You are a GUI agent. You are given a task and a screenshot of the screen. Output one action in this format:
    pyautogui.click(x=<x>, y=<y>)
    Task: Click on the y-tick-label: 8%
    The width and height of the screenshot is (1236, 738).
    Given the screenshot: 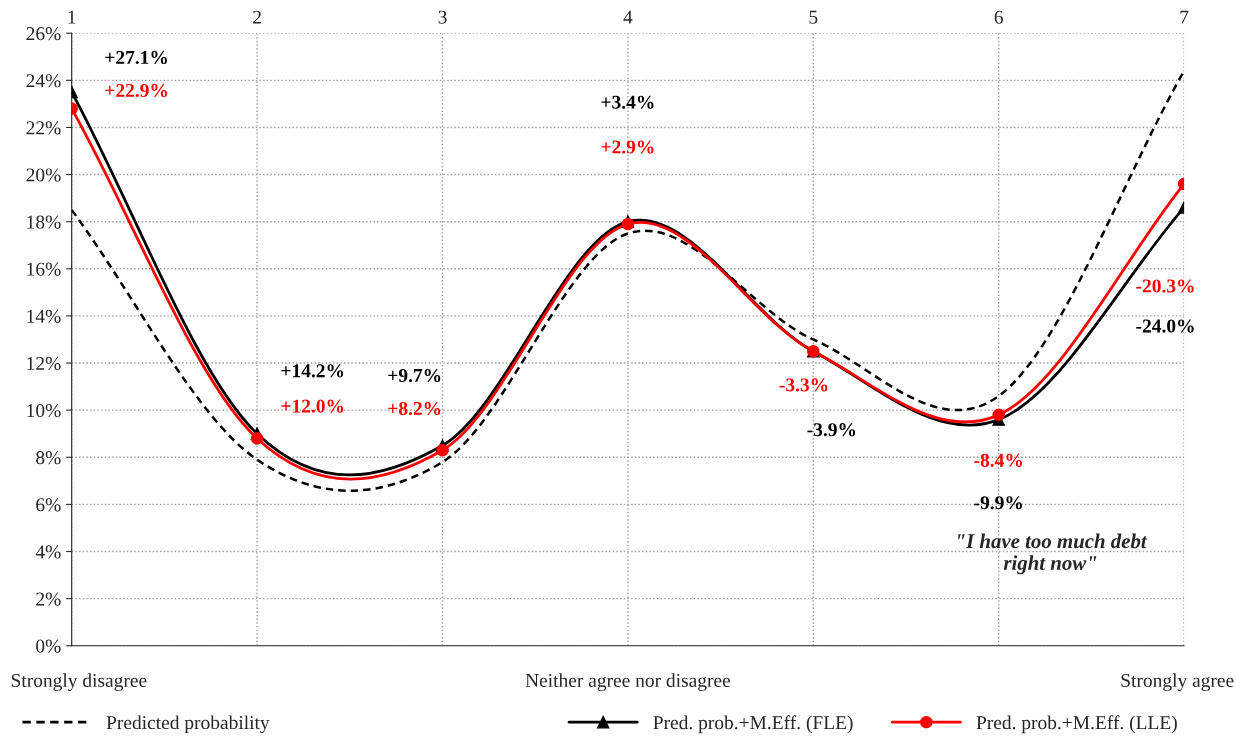 What is the action you would take?
    pyautogui.click(x=48, y=458)
    